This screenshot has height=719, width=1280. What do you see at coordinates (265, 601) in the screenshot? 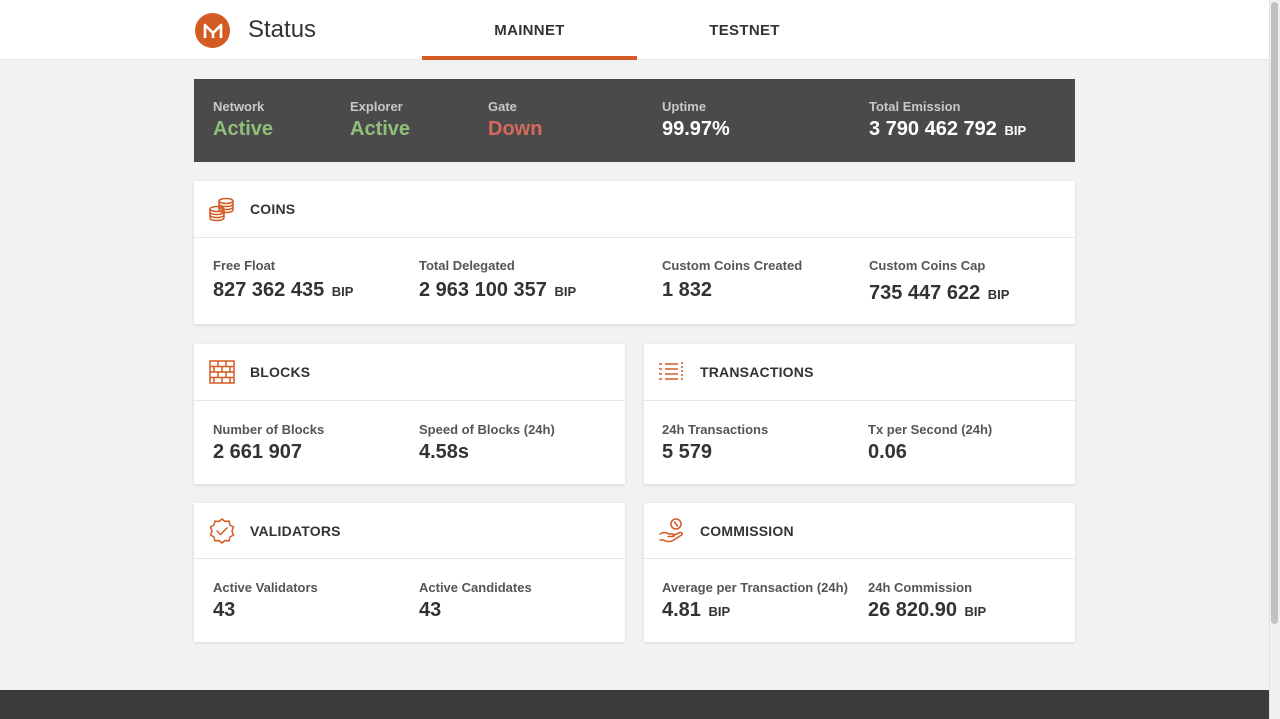
I see `active-validators-metric: Active Validators 43` at bounding box center [265, 601].